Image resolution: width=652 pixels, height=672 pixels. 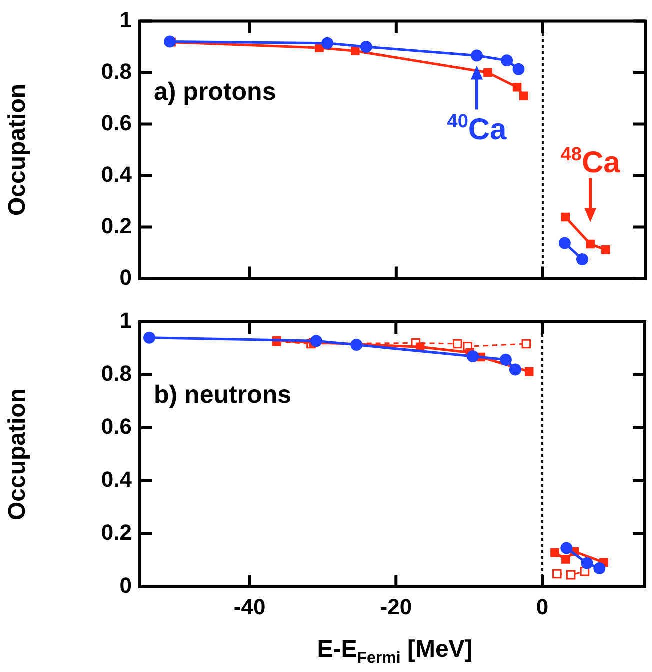 I want to click on x-tick-label: 0, so click(x=542, y=607).